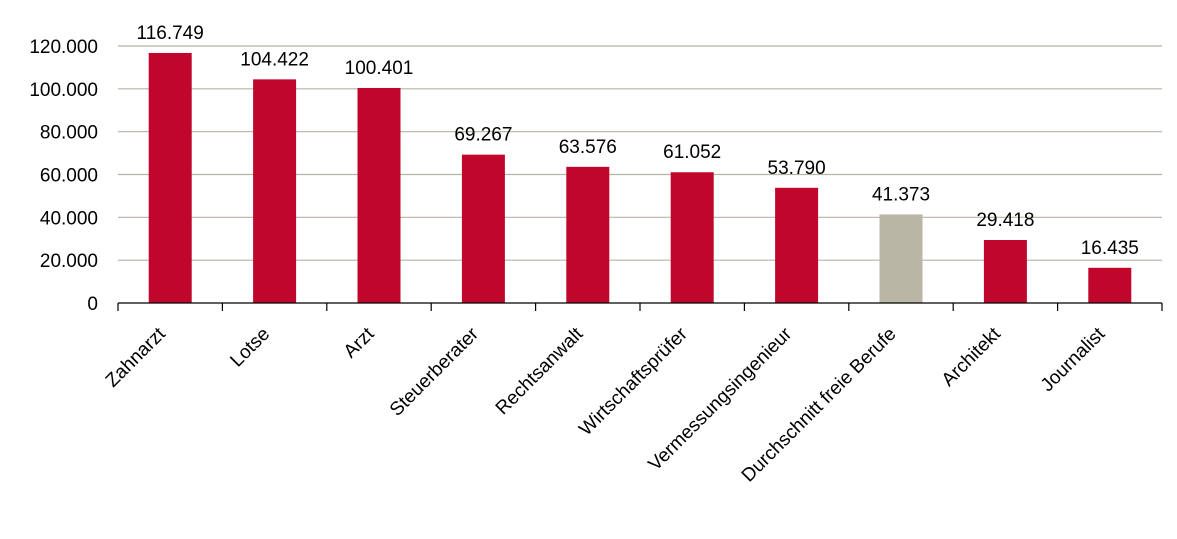 The image size is (1177, 539). What do you see at coordinates (136, 357) in the screenshot?
I see `category-label: Zahnarzt` at bounding box center [136, 357].